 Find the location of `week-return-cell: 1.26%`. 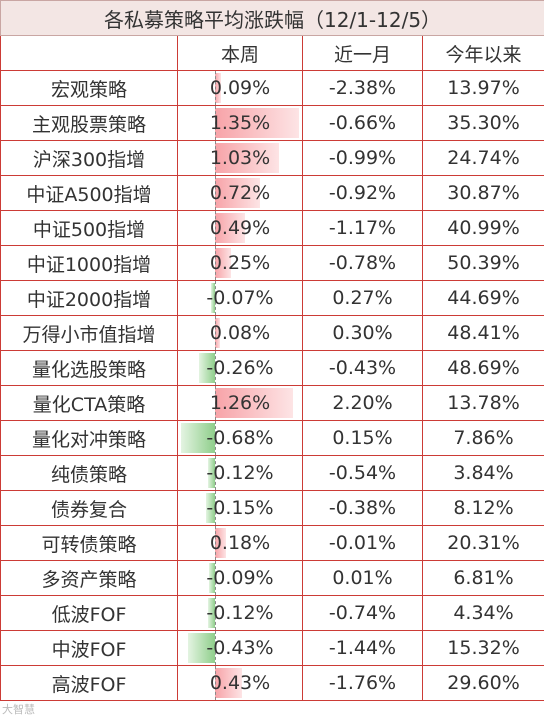

week-return-cell: 1.26% is located at coordinates (240, 403).